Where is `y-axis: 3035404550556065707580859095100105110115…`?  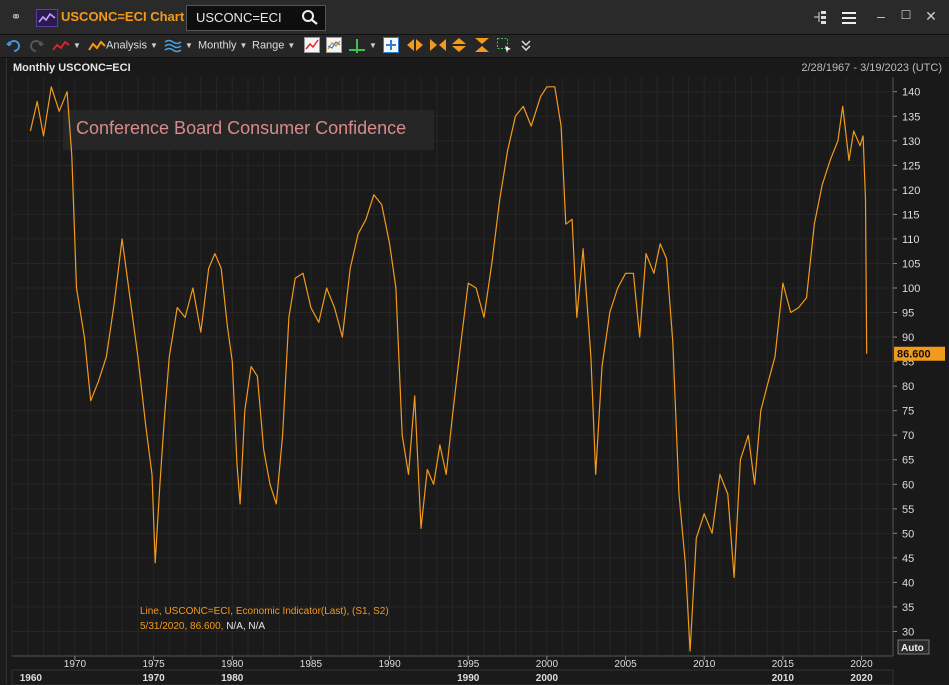
y-axis: 3035404550556065707580859095100105110115… is located at coordinates (918, 366).